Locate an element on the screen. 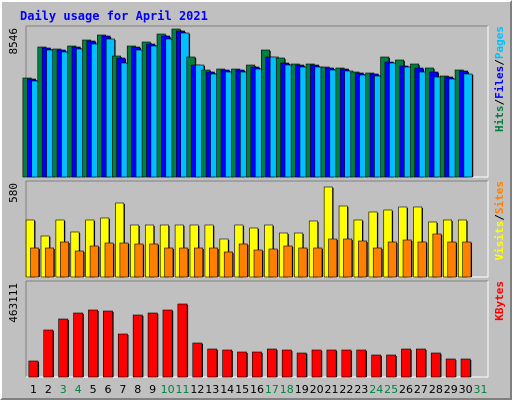  legend: Visits/Sites is located at coordinates (499, 221).